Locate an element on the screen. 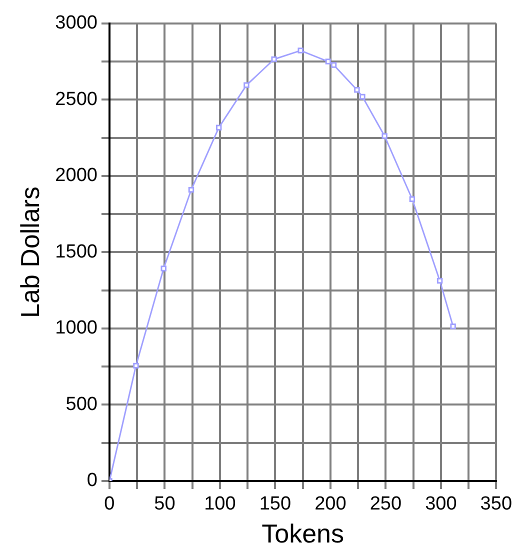 The image size is (524, 559). y-axis-title: Lab Dollars is located at coordinates (29, 252).